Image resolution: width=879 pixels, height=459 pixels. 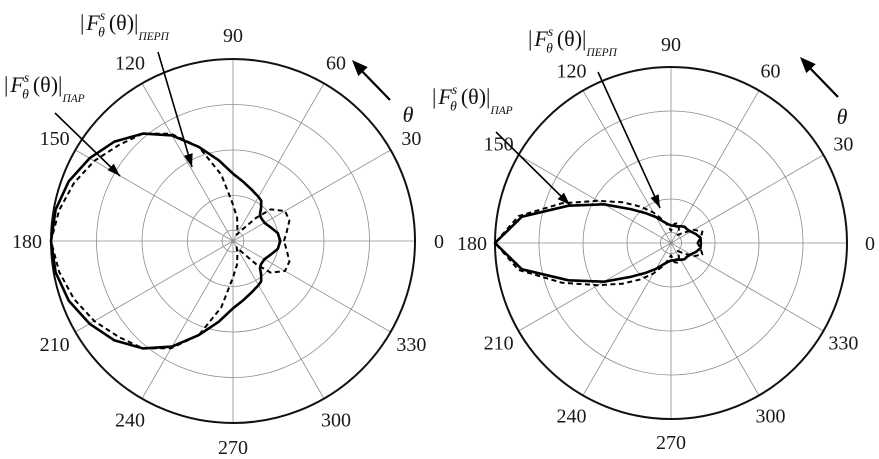 I want to click on series-line-solid, so click(x=598, y=243).